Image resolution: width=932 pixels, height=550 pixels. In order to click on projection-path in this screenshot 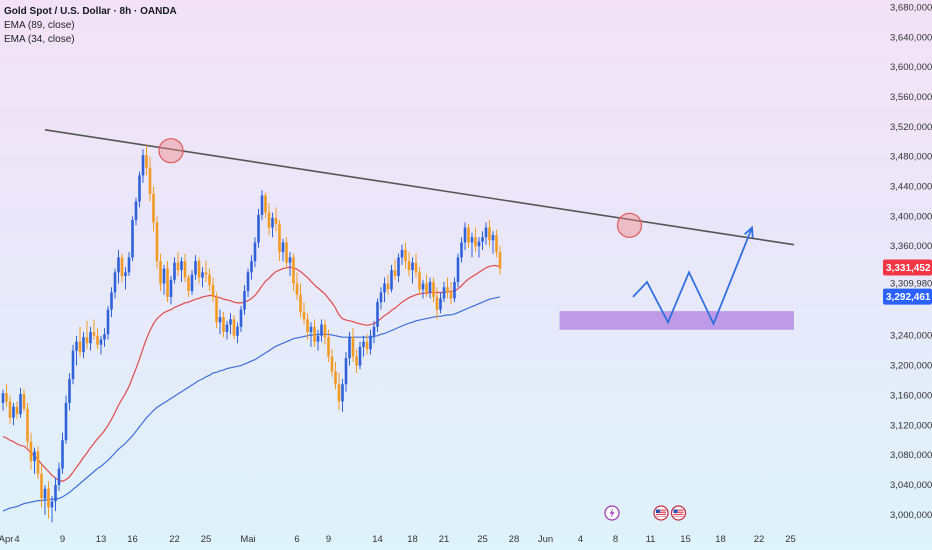, I will do `click(692, 277)`.